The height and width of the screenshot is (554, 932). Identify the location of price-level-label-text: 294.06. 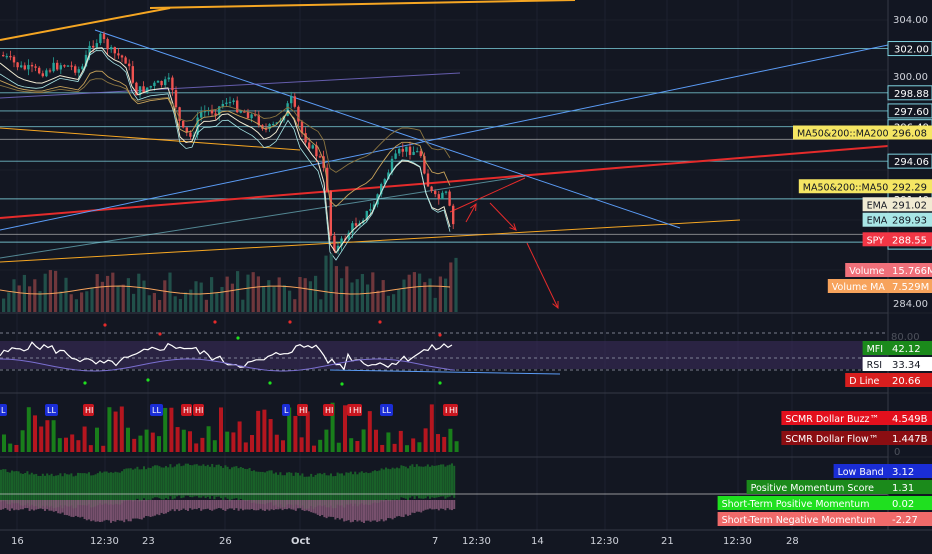
(911, 162).